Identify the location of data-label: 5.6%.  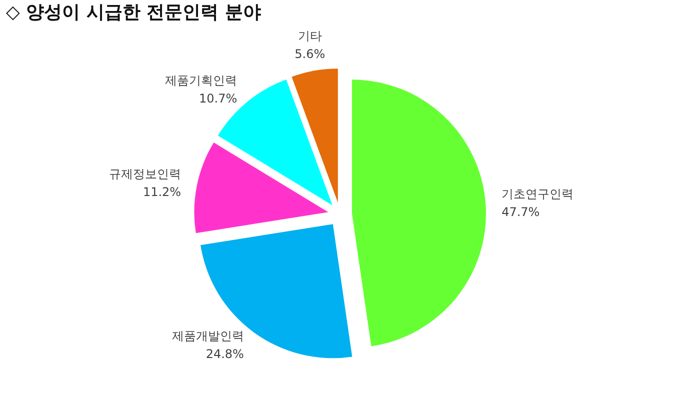
(310, 54).